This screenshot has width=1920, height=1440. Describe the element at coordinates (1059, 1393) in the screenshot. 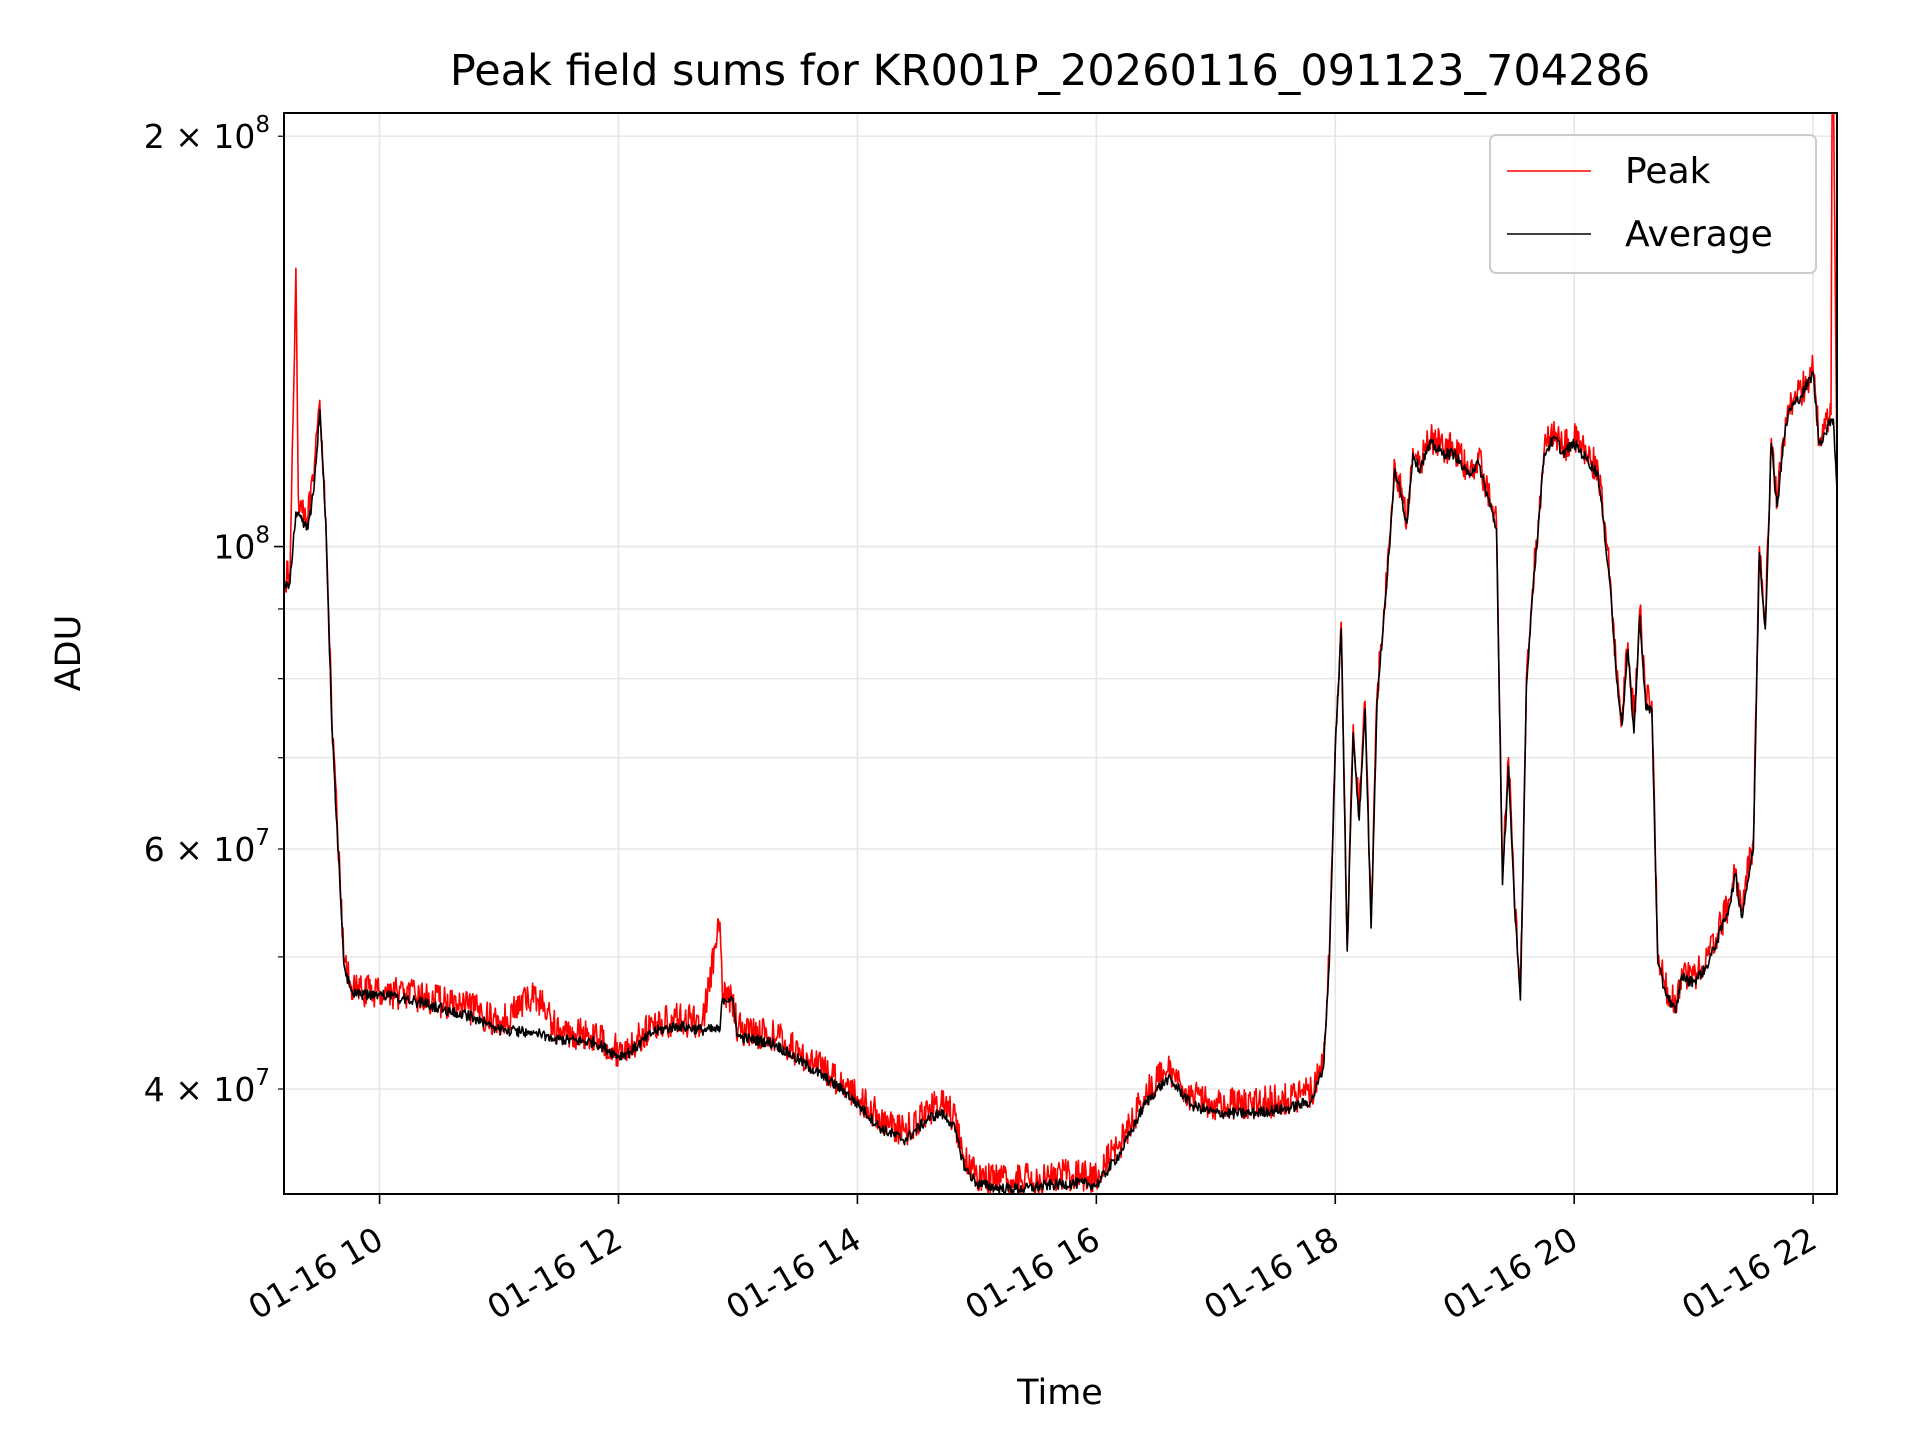

I see `x-axis-label: Time` at that location.